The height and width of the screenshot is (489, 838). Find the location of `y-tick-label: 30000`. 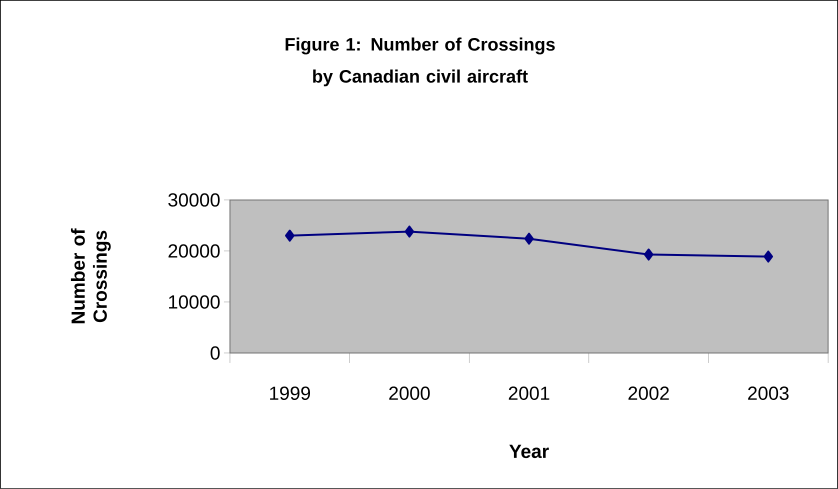

y-tick-label: 30000 is located at coordinates (194, 200).